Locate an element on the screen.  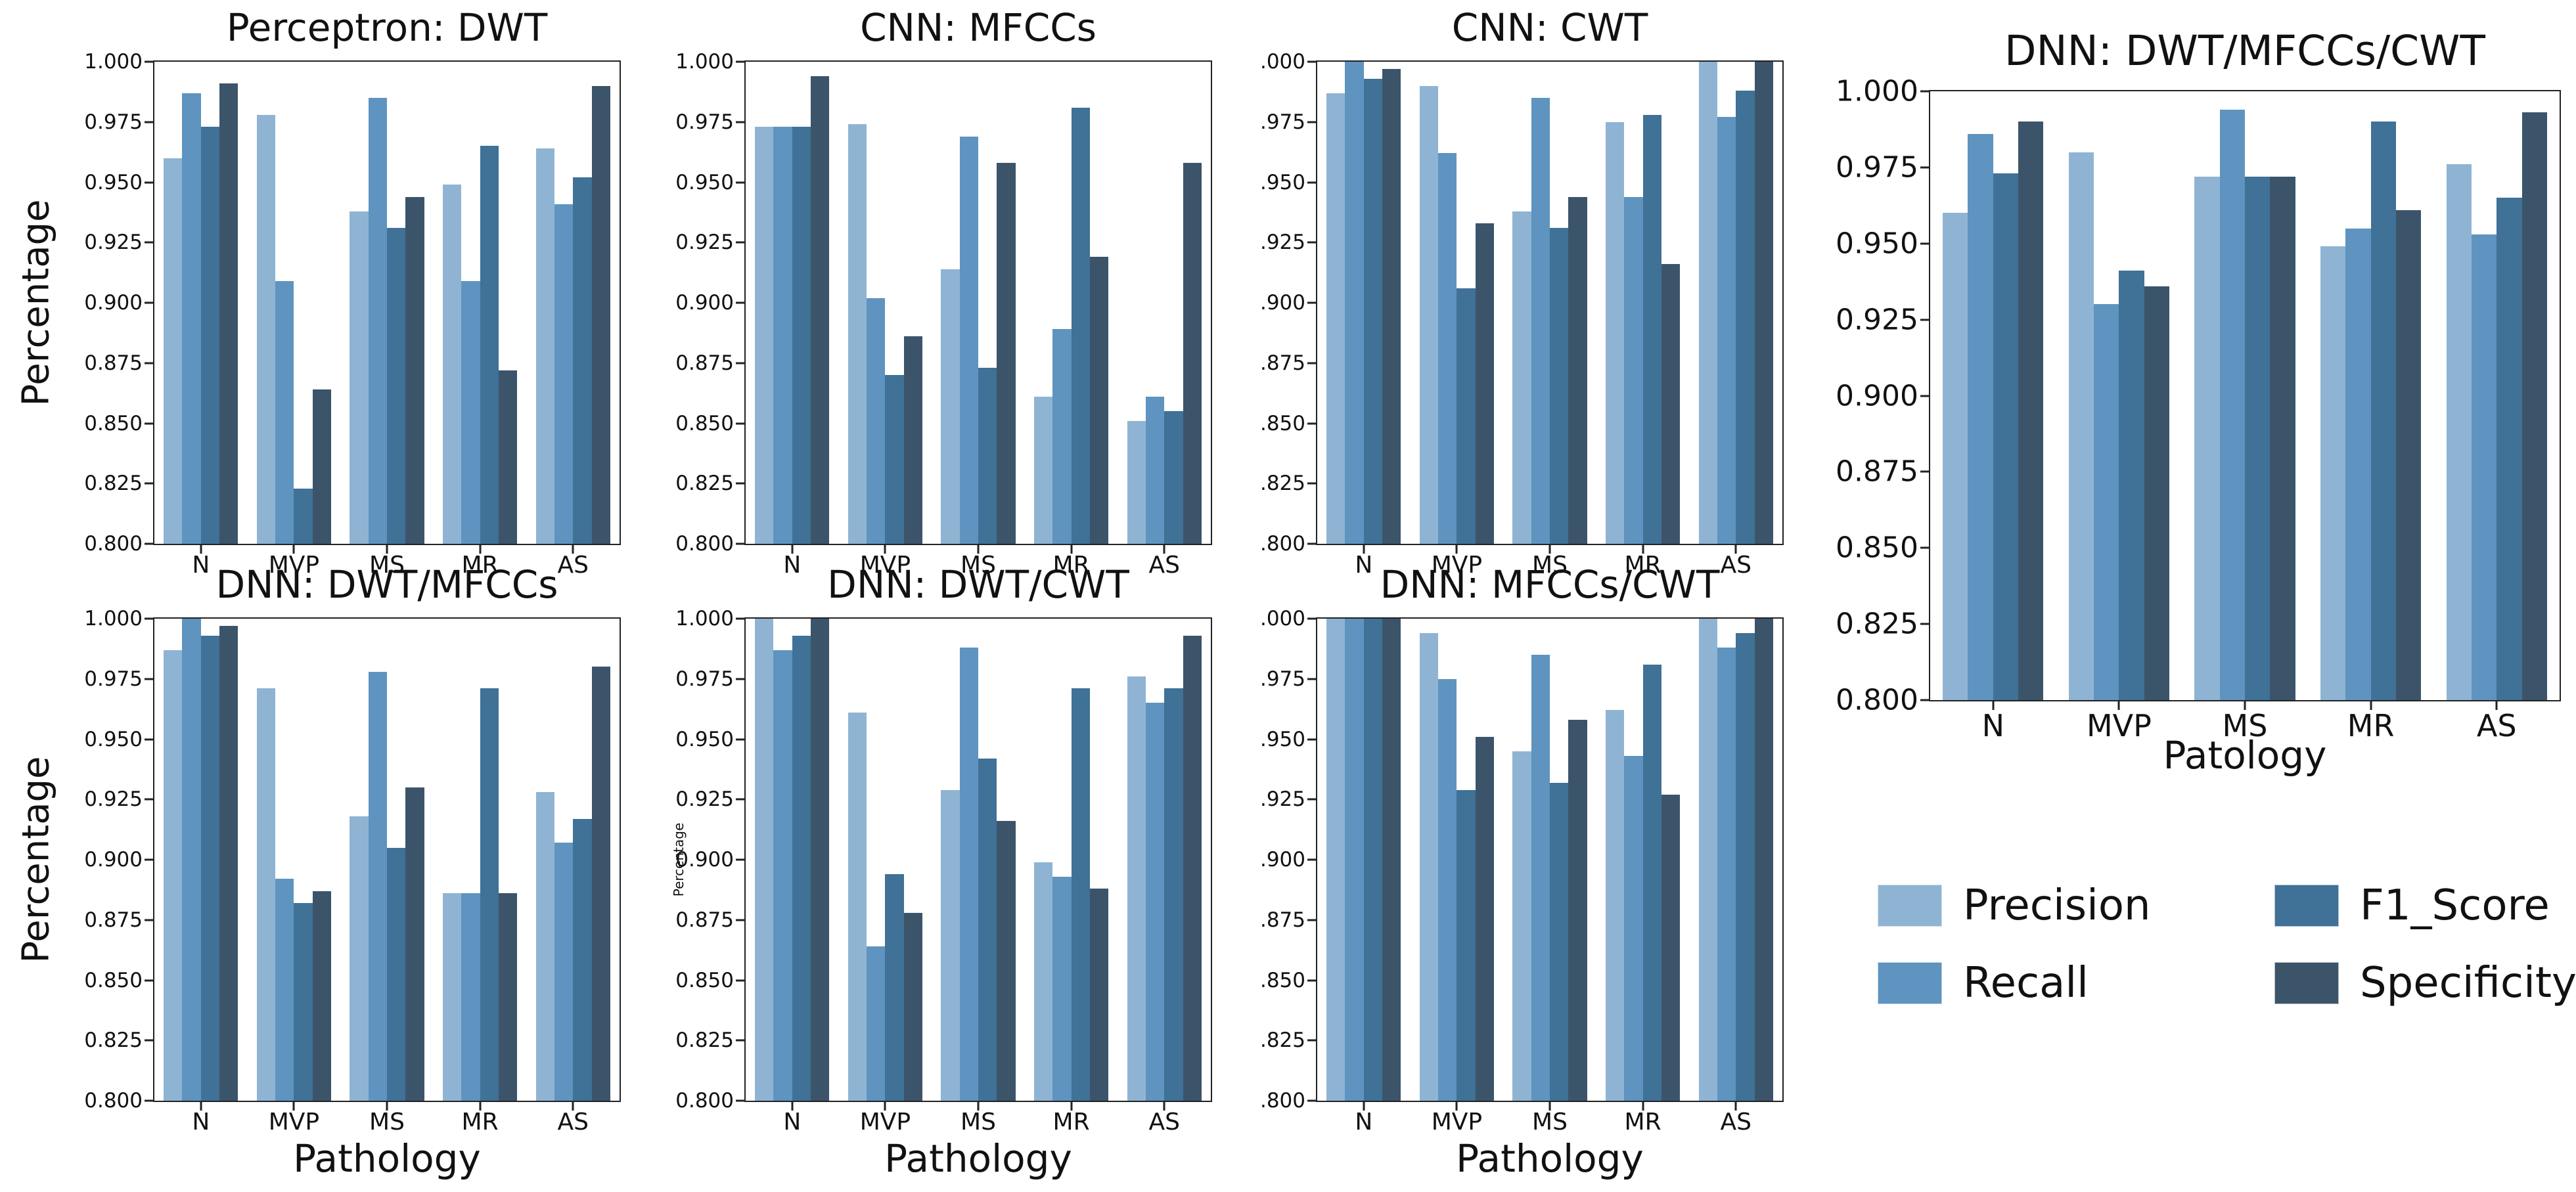
x-axis-label: Patology is located at coordinates (2245, 755).